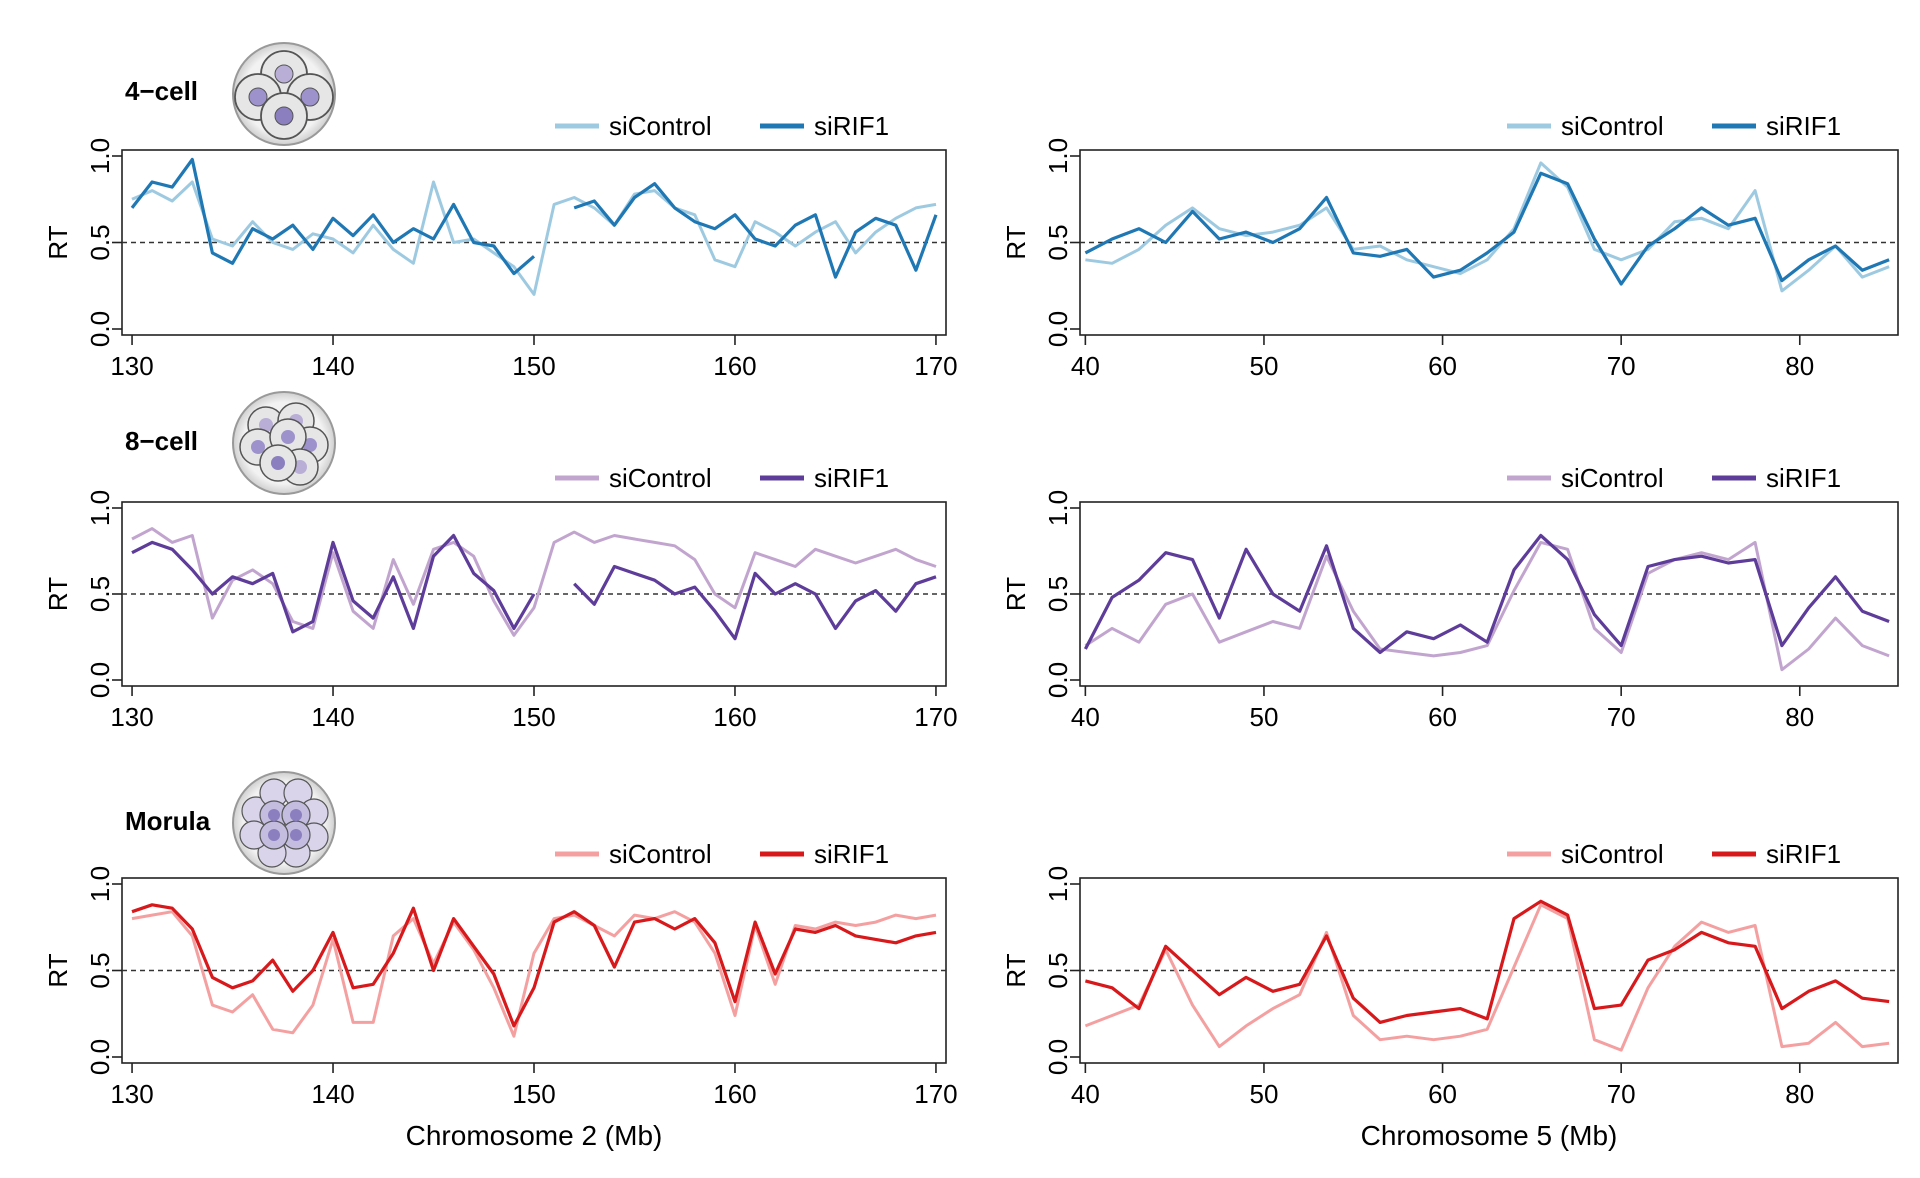  I want to click on rt-panel-1: 40 50 60 70 80 0.0 0.5 1.0 RT siRIF1 siControl, so click(1450, 246).